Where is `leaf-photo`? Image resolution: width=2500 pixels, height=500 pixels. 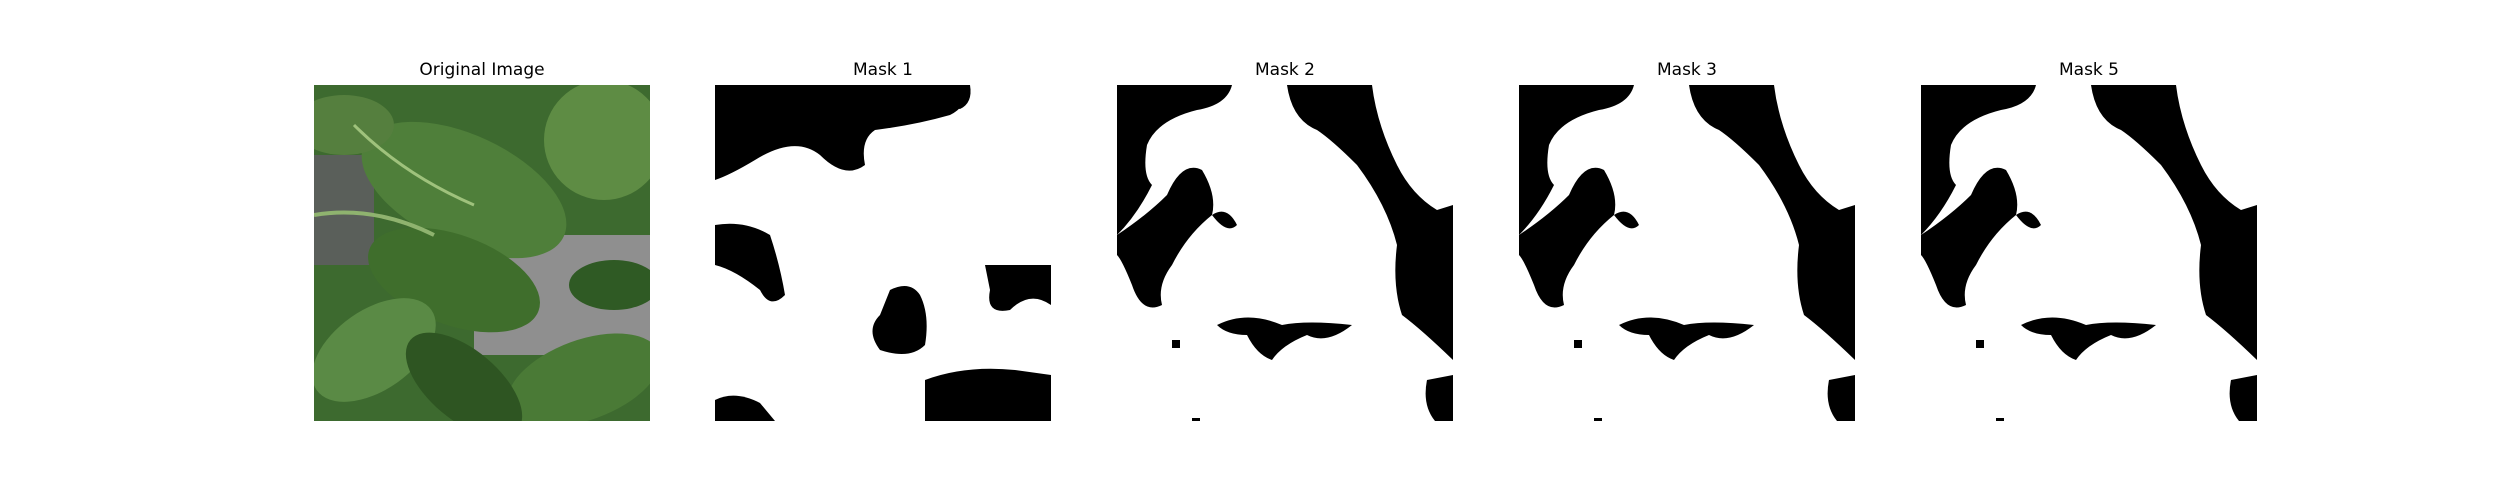 leaf-photo is located at coordinates (482, 253).